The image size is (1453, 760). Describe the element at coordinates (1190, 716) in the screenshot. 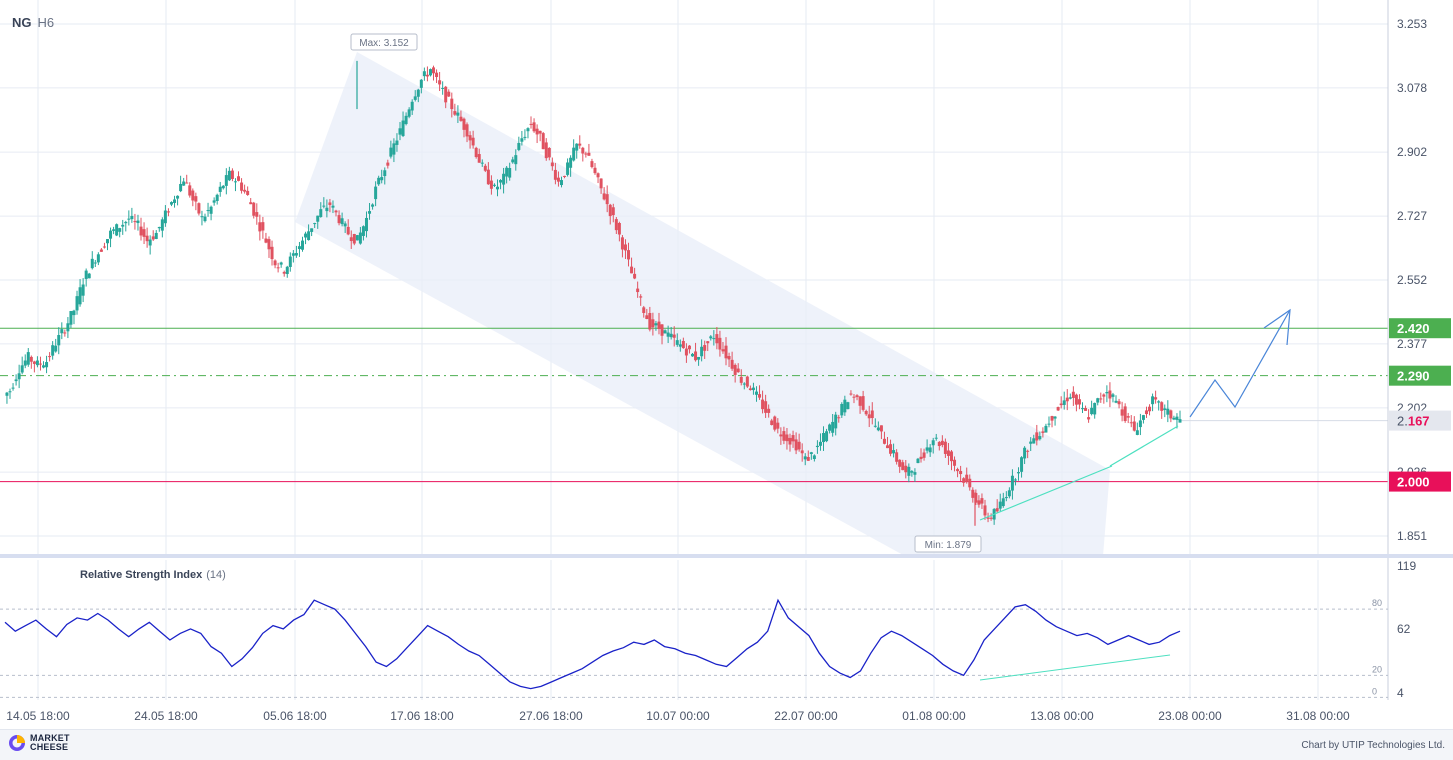

I see `time-tick-label: 23.08 00:00` at that location.